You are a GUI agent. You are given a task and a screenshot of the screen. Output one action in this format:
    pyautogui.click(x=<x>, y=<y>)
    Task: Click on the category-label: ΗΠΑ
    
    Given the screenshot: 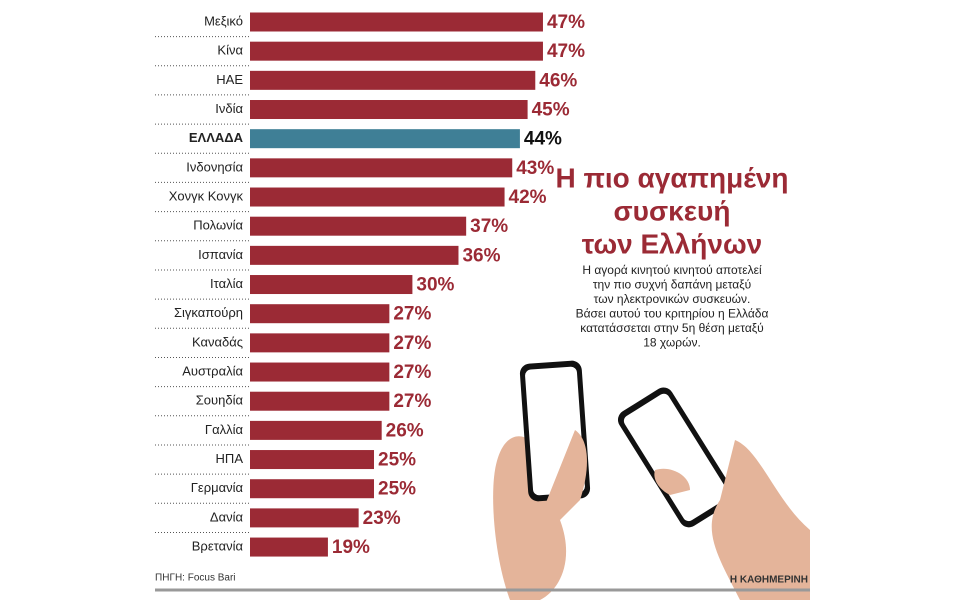 What is the action you would take?
    pyautogui.click(x=230, y=458)
    